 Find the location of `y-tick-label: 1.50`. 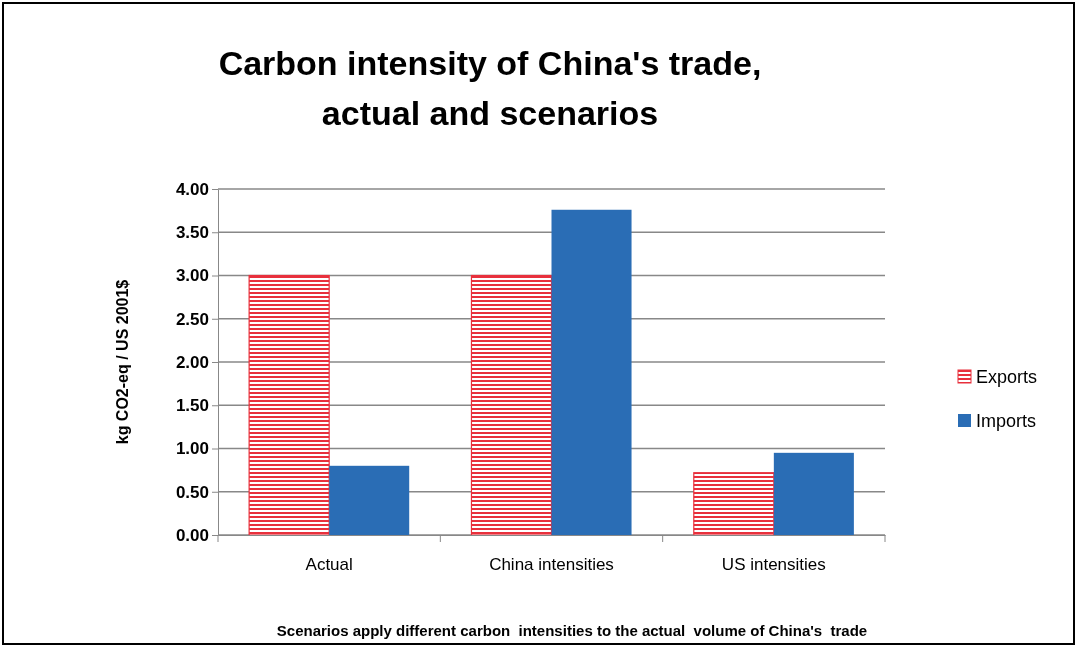

y-tick-label: 1.50 is located at coordinates (192, 406).